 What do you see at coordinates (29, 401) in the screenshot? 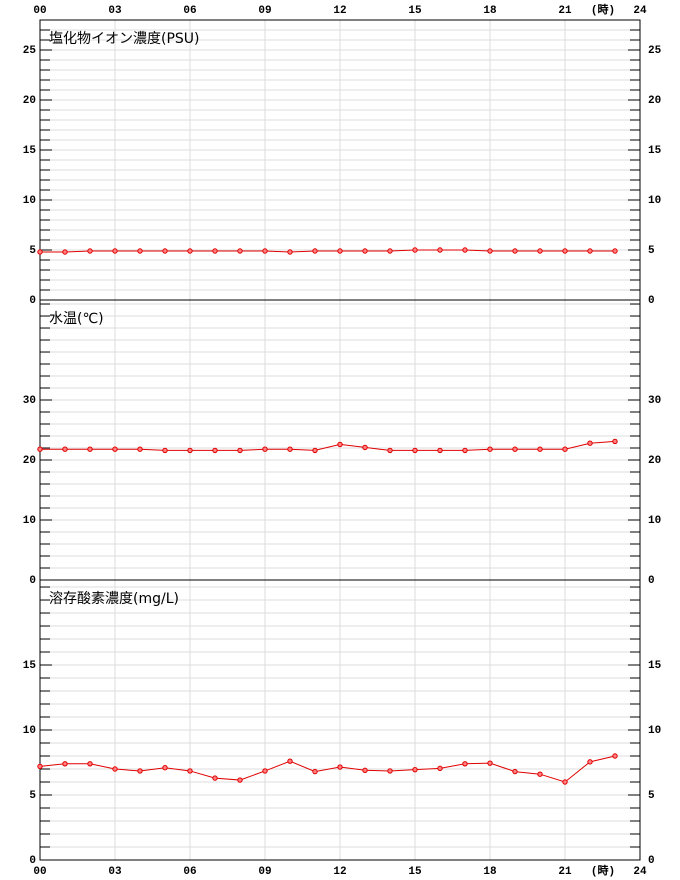
I see `y-tick-label: 30` at bounding box center [29, 401].